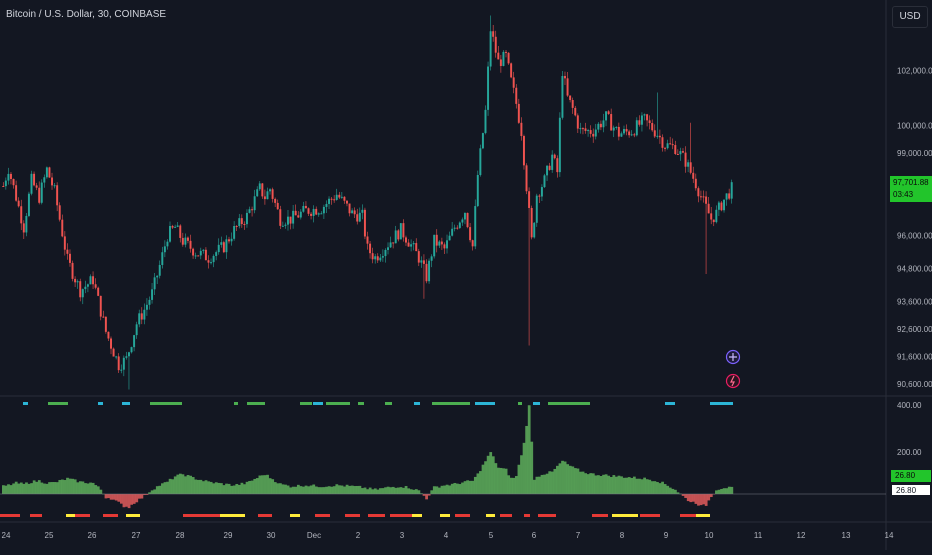 This screenshot has height=555, width=932. What do you see at coordinates (909, 429) in the screenshot?
I see `indicator-scale: 400.00 200.00` at bounding box center [909, 429].